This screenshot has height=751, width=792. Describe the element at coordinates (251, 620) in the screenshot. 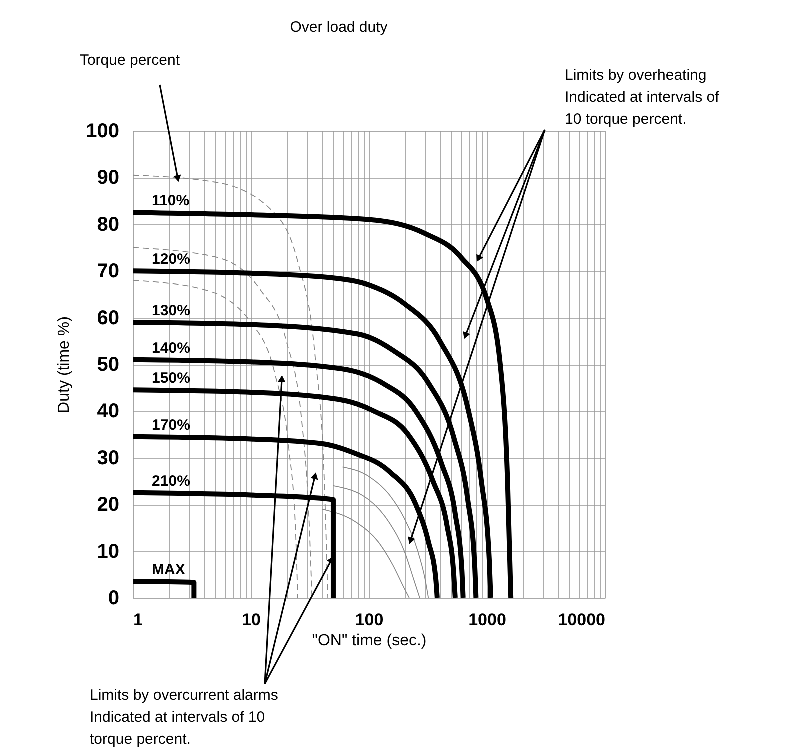

I see `x-tick-label: 10` at that location.